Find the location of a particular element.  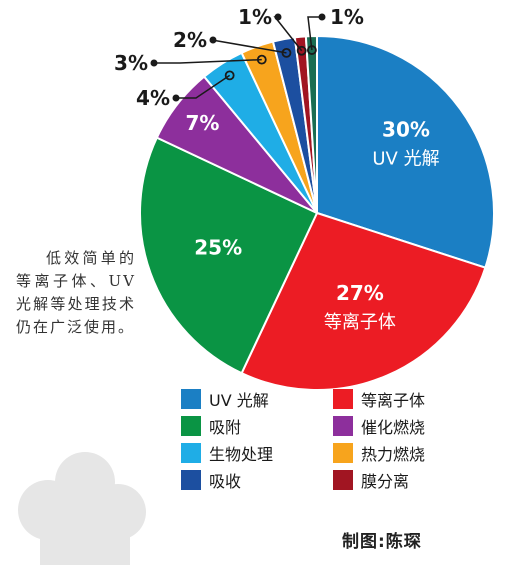

legend-label: 吸附 is located at coordinates (225, 427).